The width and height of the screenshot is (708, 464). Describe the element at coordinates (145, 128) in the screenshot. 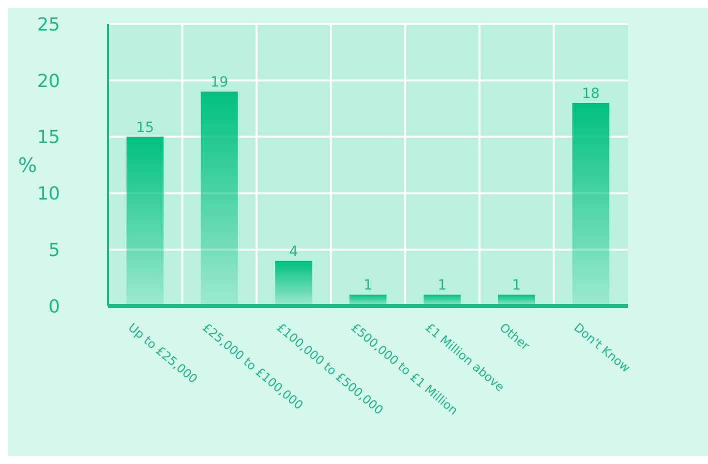

I see `data-label: 15` at that location.